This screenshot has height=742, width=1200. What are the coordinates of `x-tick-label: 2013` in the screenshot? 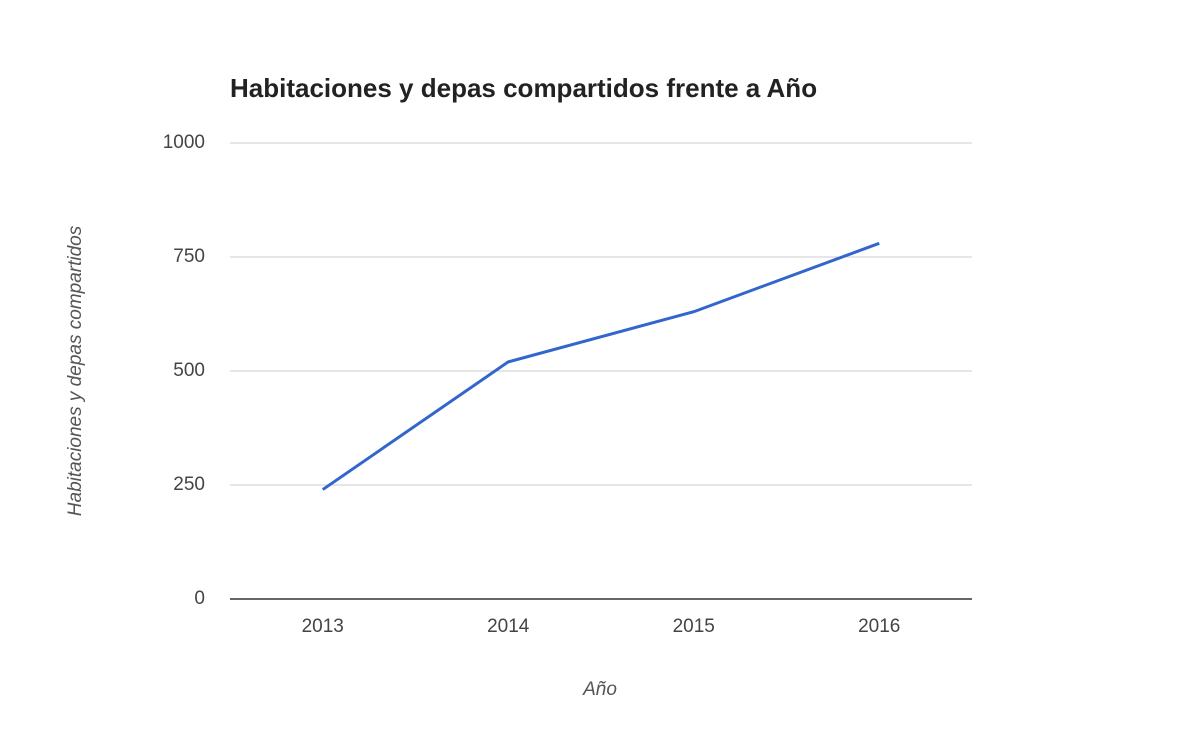 It's located at (323, 626).